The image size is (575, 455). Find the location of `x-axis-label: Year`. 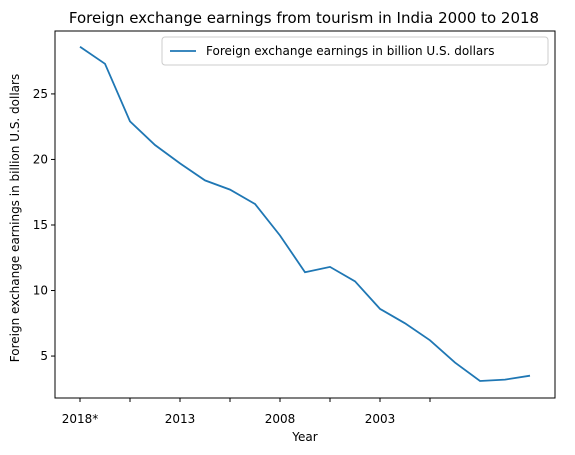

x-axis-label: Year is located at coordinates (304, 437).